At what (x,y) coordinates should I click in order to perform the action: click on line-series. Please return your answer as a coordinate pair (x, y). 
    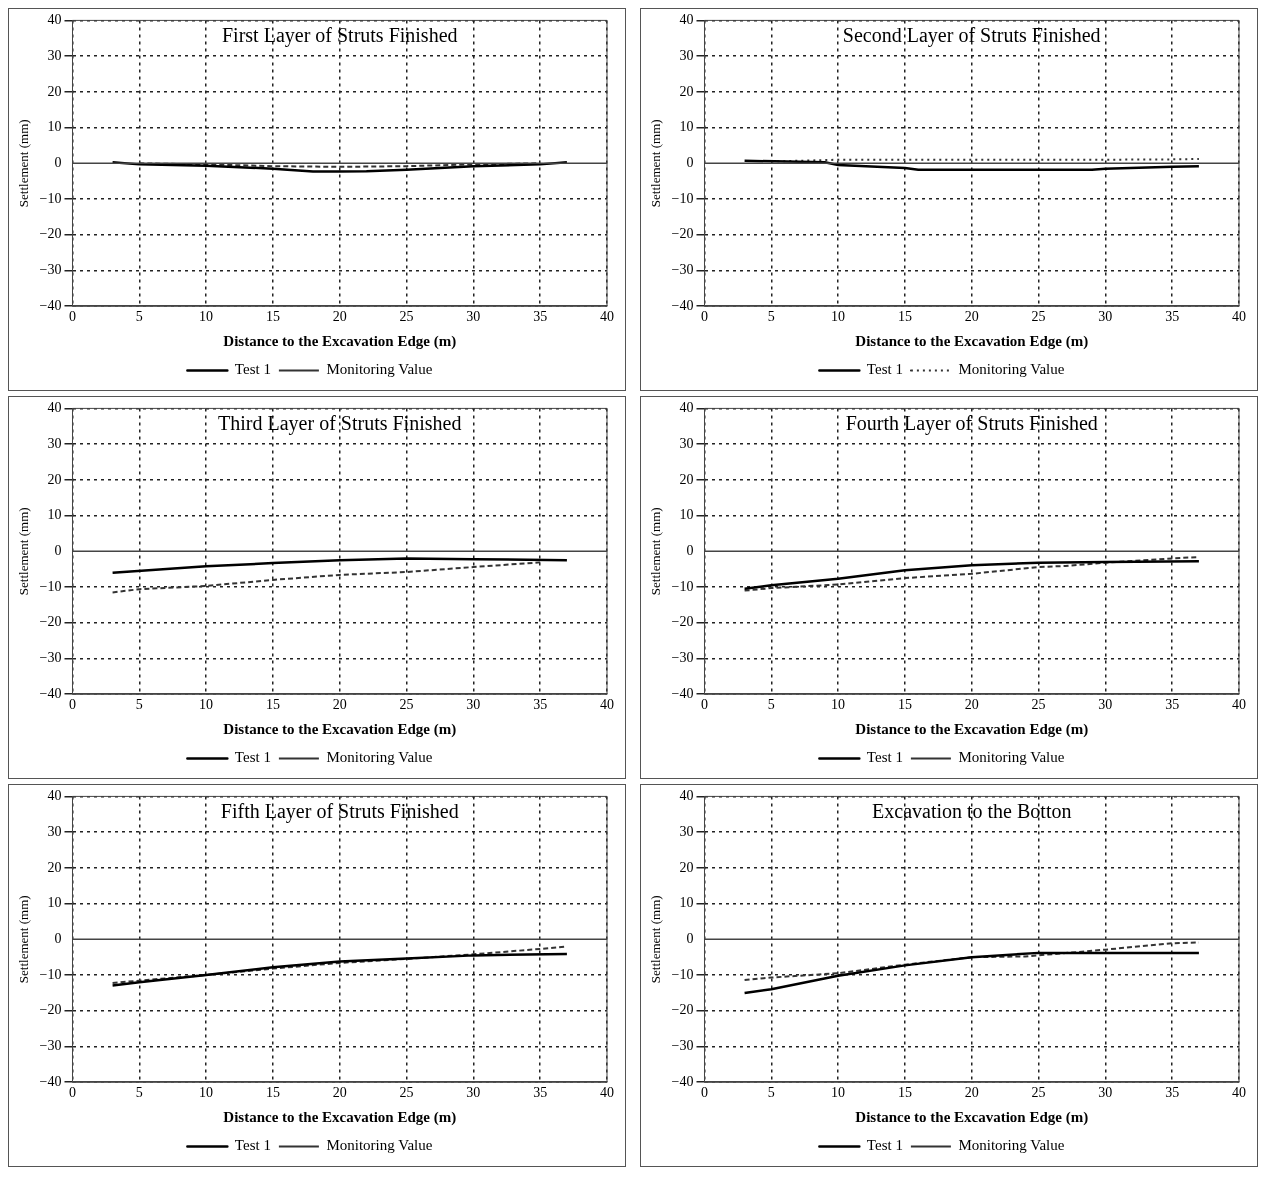
    Looking at the image, I should click on (326, 577).